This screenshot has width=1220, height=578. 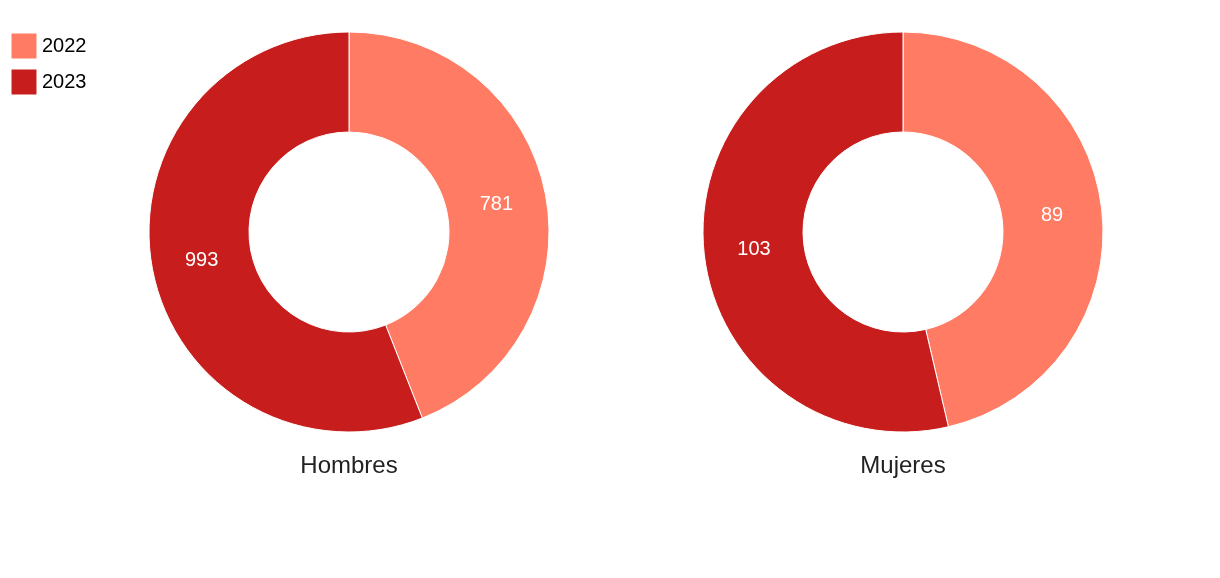 I want to click on data-label: 781, so click(x=496, y=203).